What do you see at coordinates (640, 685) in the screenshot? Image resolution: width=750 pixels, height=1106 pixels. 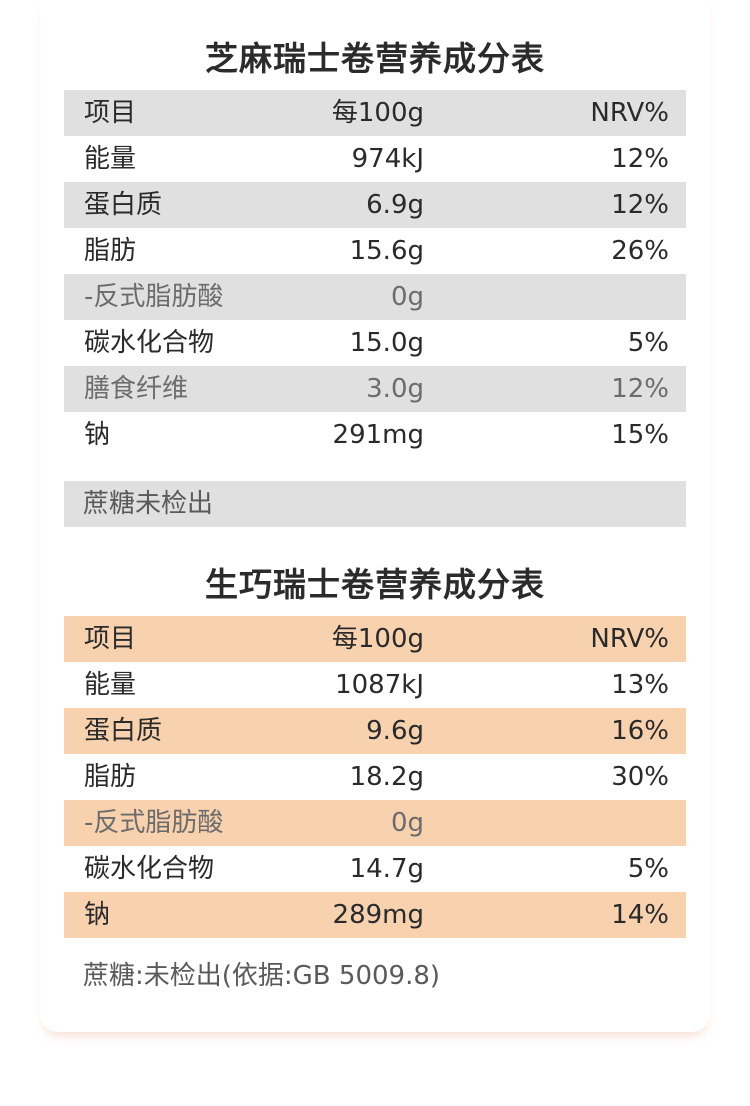 I see `row-nrv: 13%` at bounding box center [640, 685].